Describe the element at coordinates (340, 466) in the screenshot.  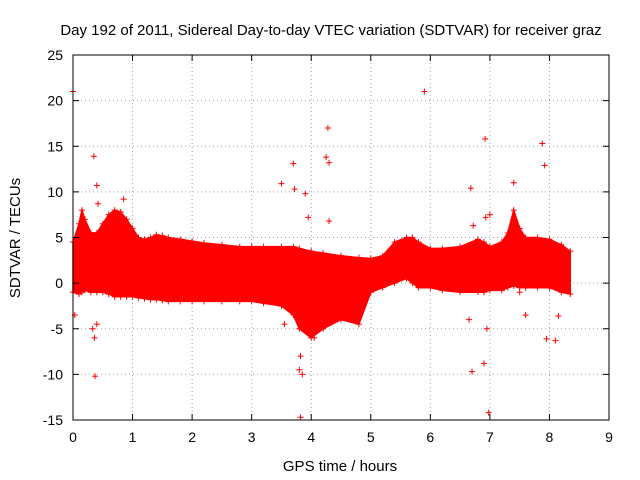
I see `x-axis-label: GPS time / hours` at that location.